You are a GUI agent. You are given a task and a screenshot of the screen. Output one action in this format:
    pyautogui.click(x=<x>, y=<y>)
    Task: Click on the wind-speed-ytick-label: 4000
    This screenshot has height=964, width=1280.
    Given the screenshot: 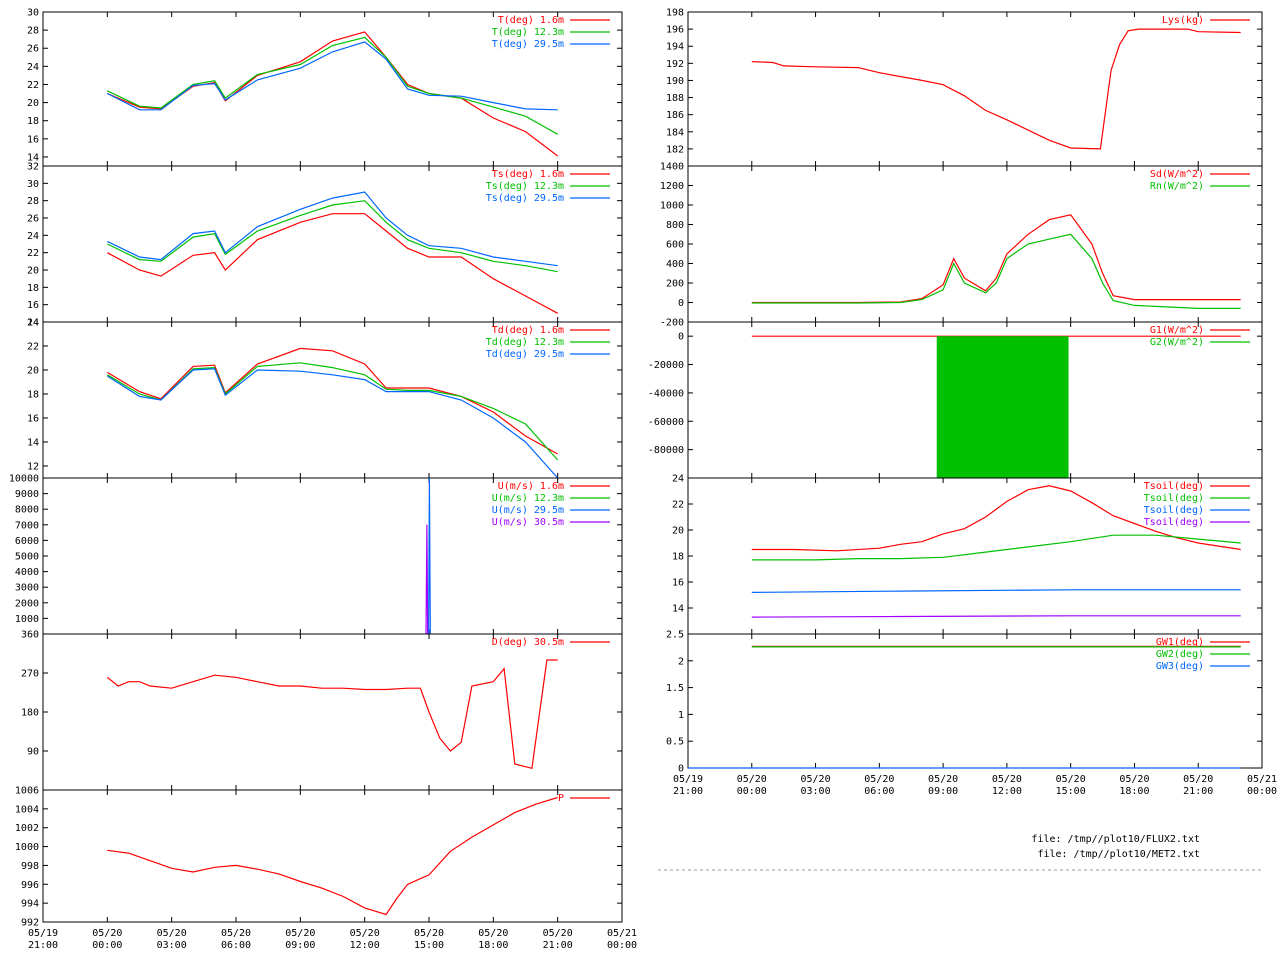 What is the action you would take?
    pyautogui.click(x=27, y=572)
    